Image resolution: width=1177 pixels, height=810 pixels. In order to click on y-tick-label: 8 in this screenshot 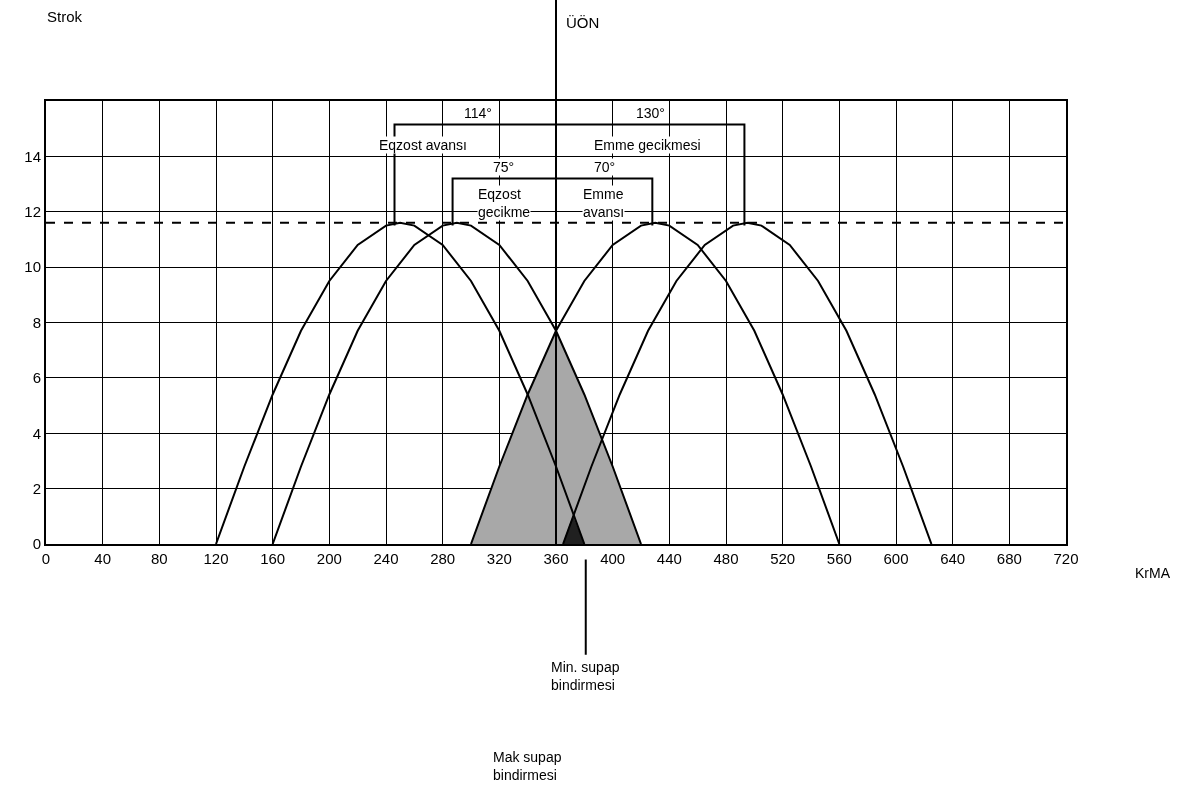, I will do `click(36, 322)`.